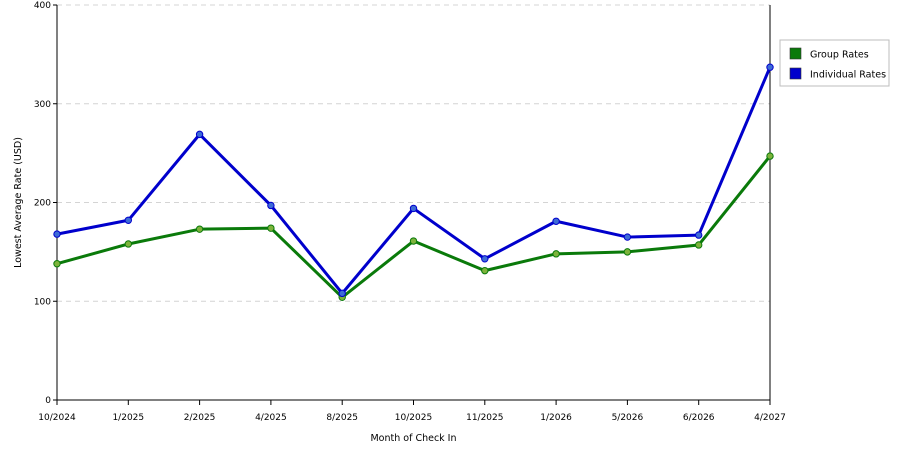 The image size is (900, 450). Describe the element at coordinates (848, 75) in the screenshot. I see `legend-label-individual-rates: Individual Rates` at that location.